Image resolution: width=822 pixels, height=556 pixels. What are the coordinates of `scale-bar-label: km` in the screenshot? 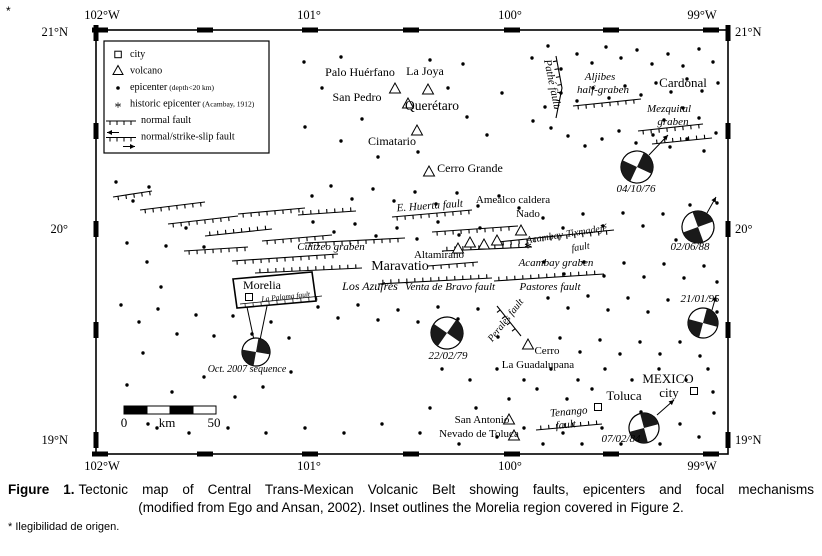 It's located at (167, 422).